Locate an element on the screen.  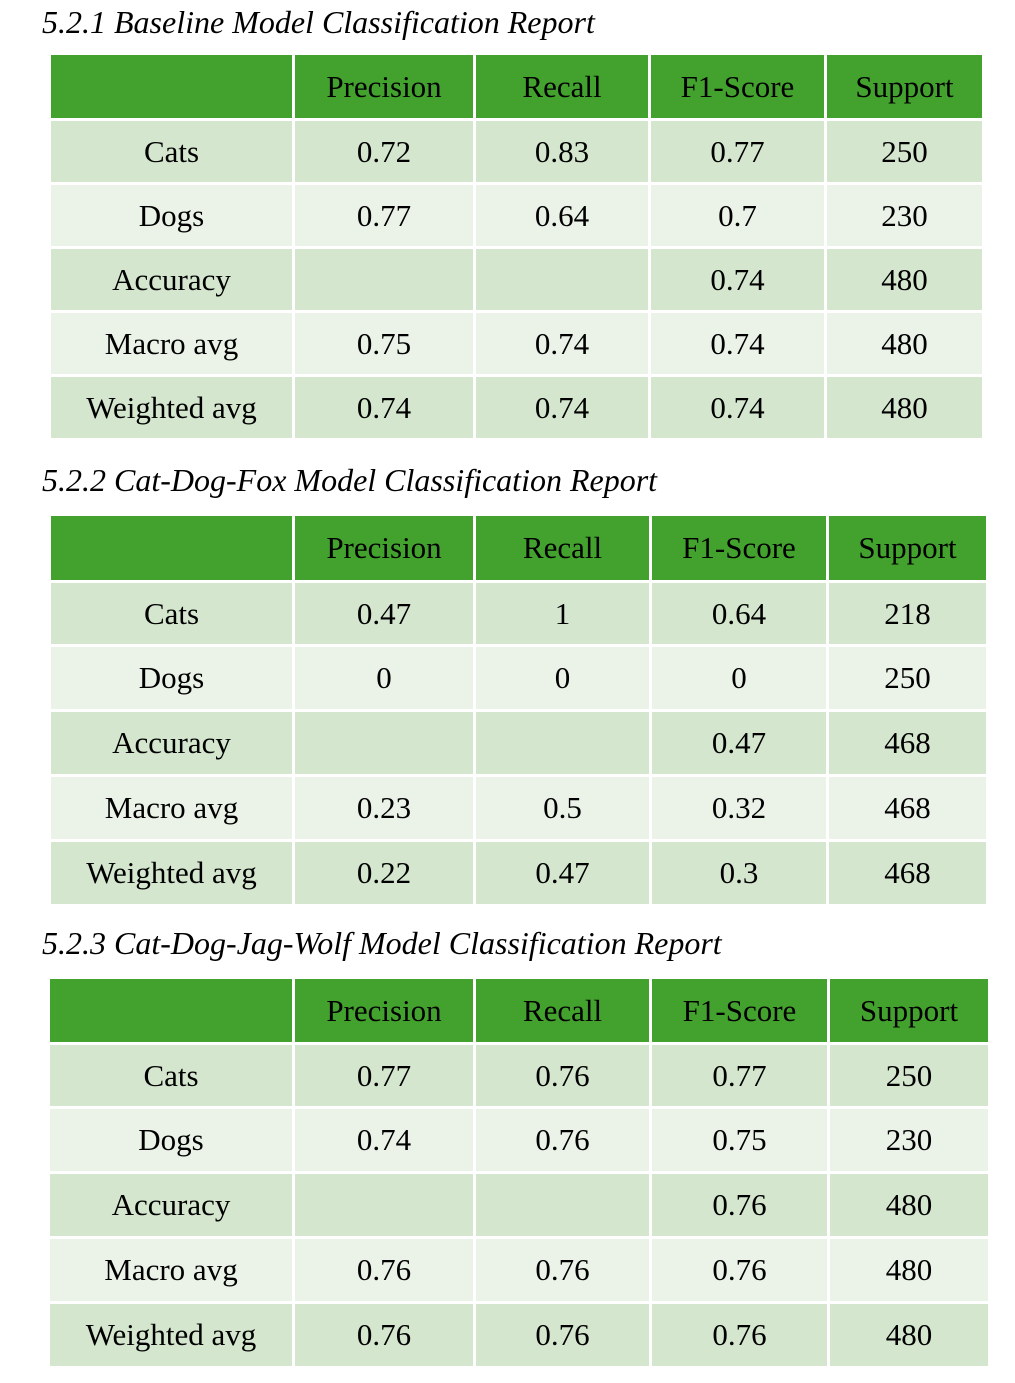
table-cell: 218 is located at coordinates (907, 613).